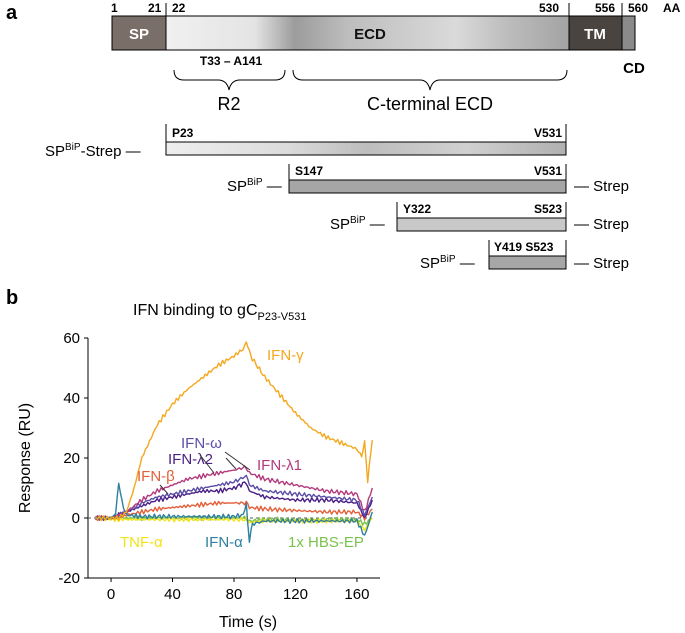 This screenshot has height=633, width=685. I want to click on domain-sp-label: SP, so click(139, 34).